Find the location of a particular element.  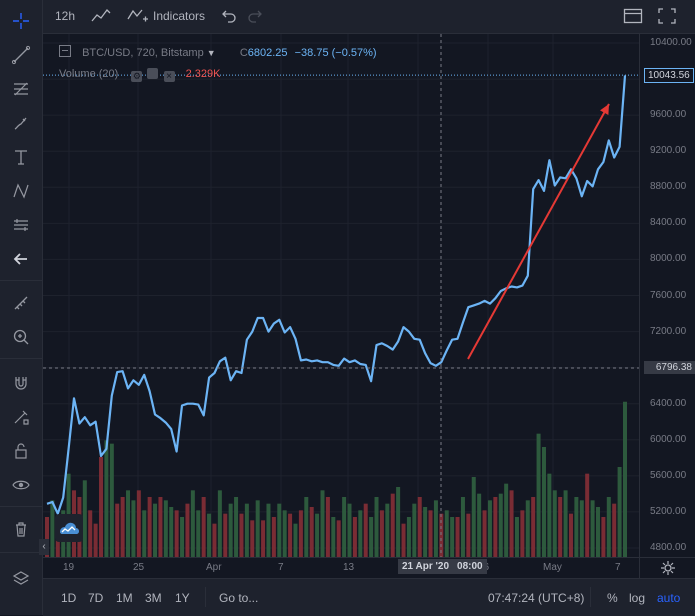

trend-line-icon is located at coordinates (21, 55).